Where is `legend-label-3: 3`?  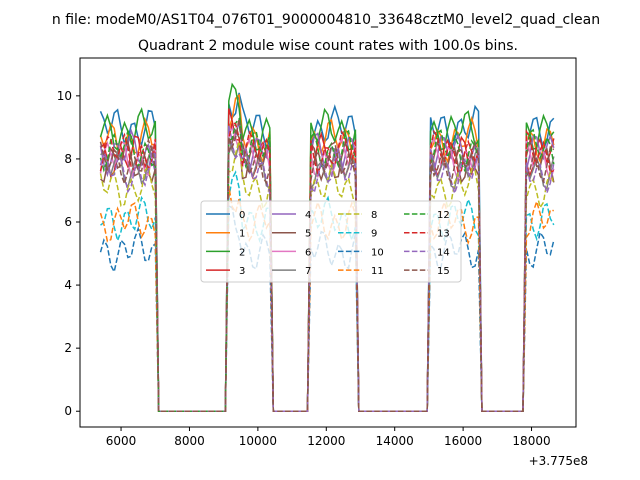
legend-label-3: 3 is located at coordinates (242, 271).